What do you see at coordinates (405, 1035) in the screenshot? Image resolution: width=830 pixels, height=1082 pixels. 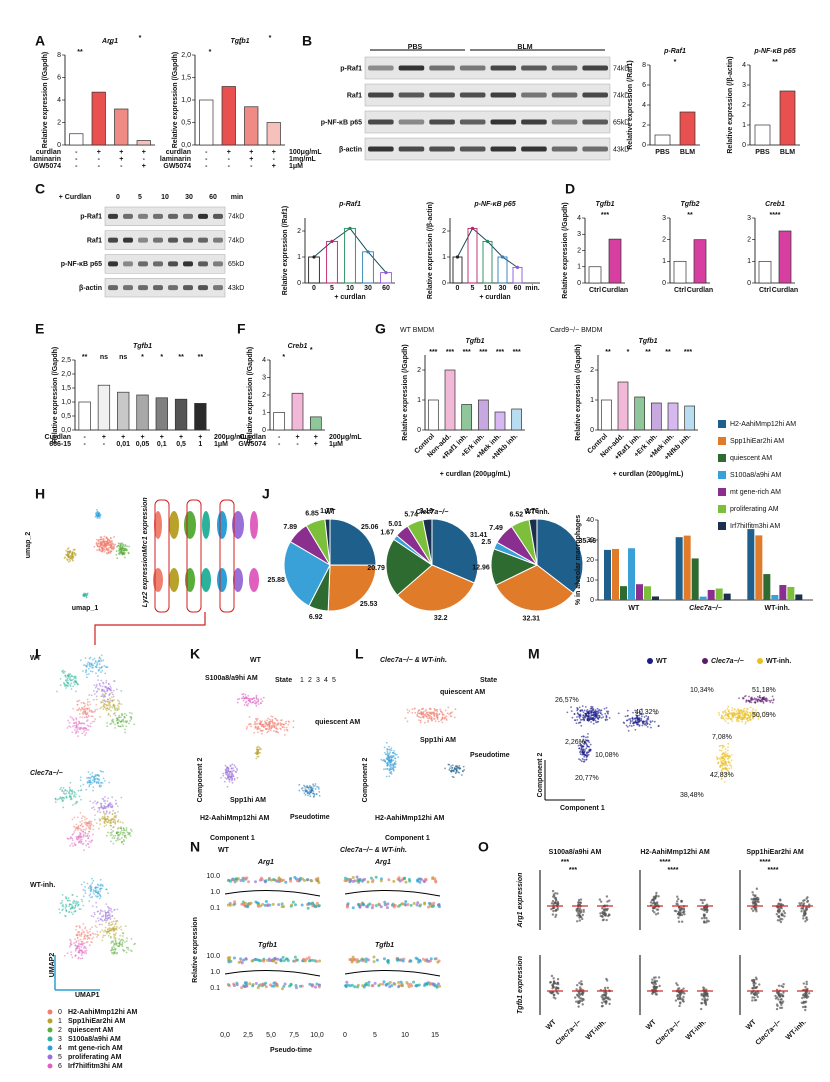 I see `x-tick-label: 10` at bounding box center [405, 1035].